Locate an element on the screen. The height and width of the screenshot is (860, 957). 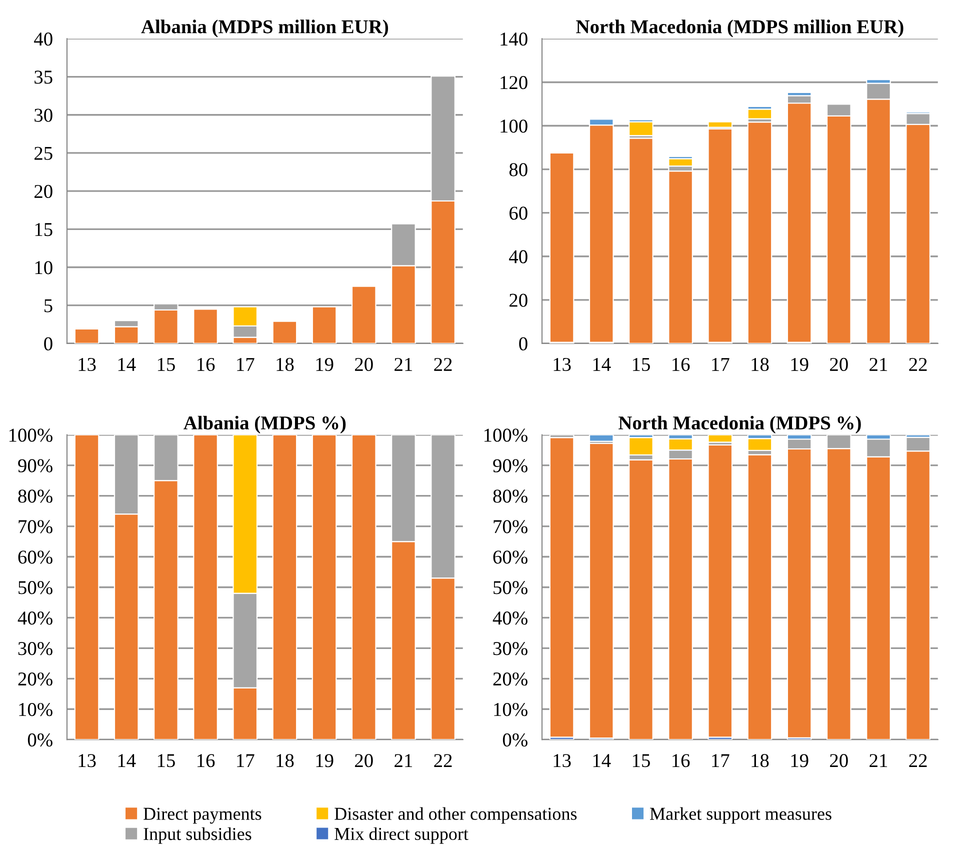
y-tick-label: 80 is located at coordinates (518, 169).